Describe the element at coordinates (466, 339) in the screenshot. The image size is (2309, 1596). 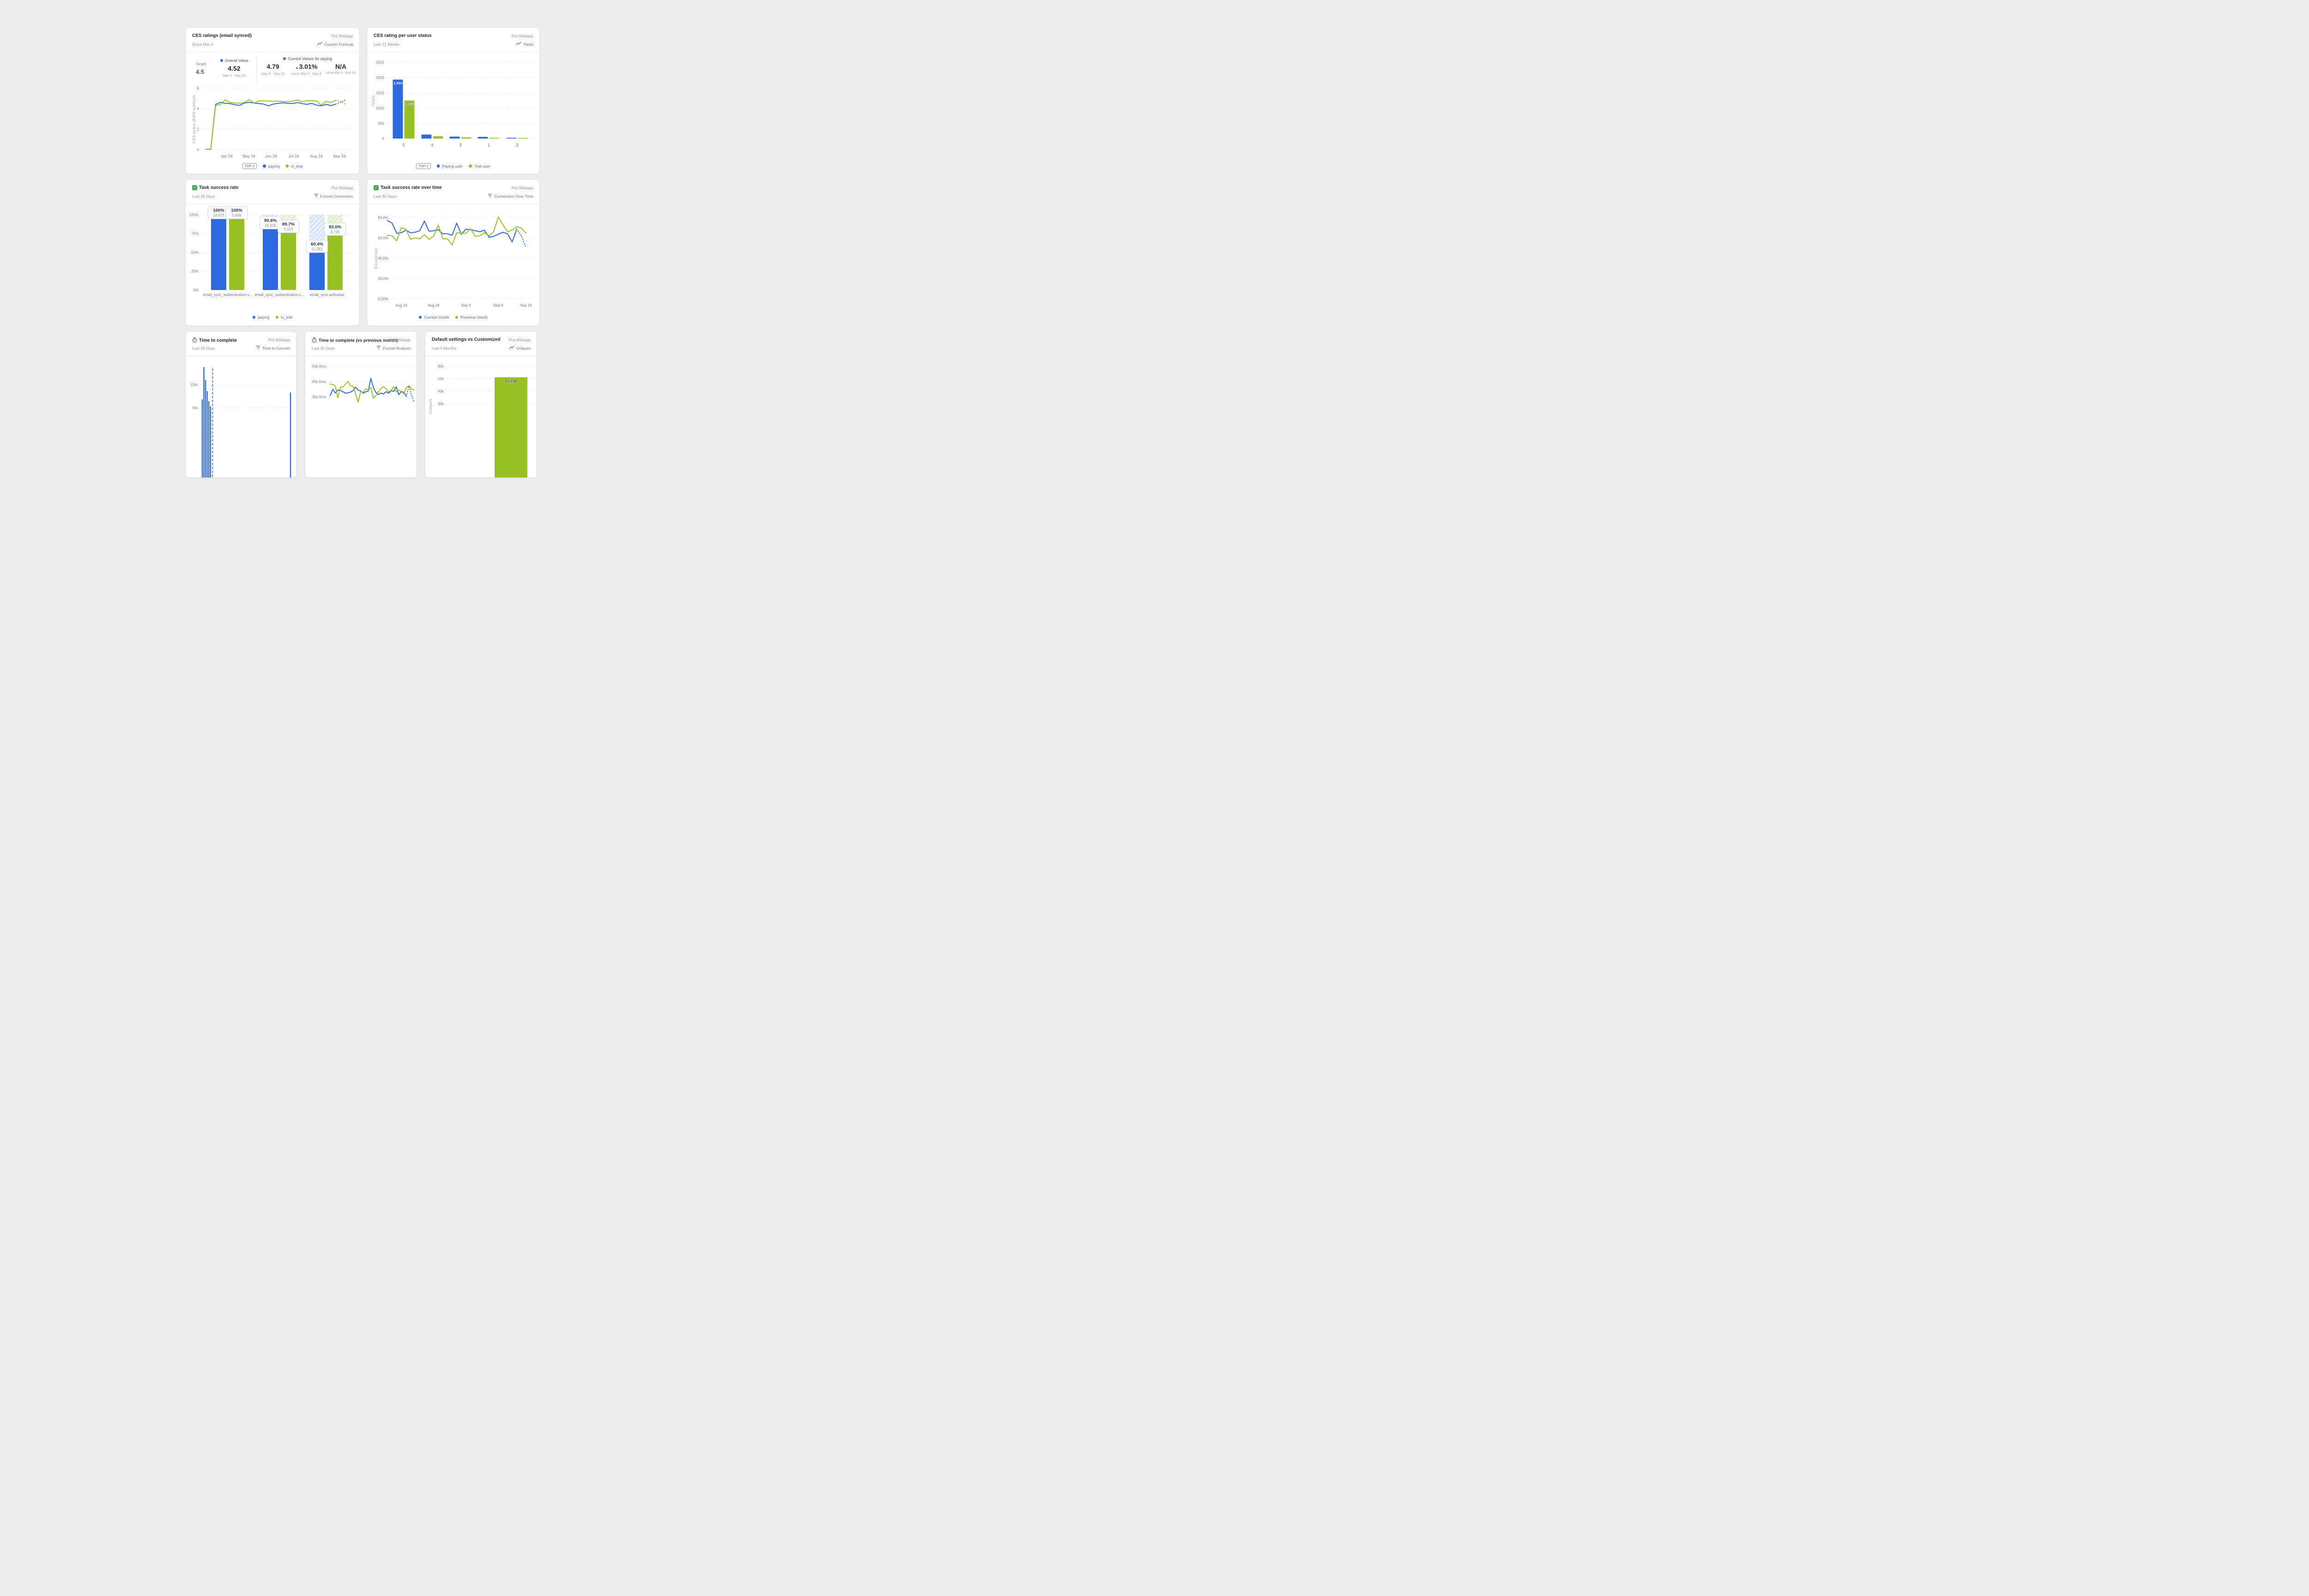
I see `card-title: Default settings vs Customized` at that location.